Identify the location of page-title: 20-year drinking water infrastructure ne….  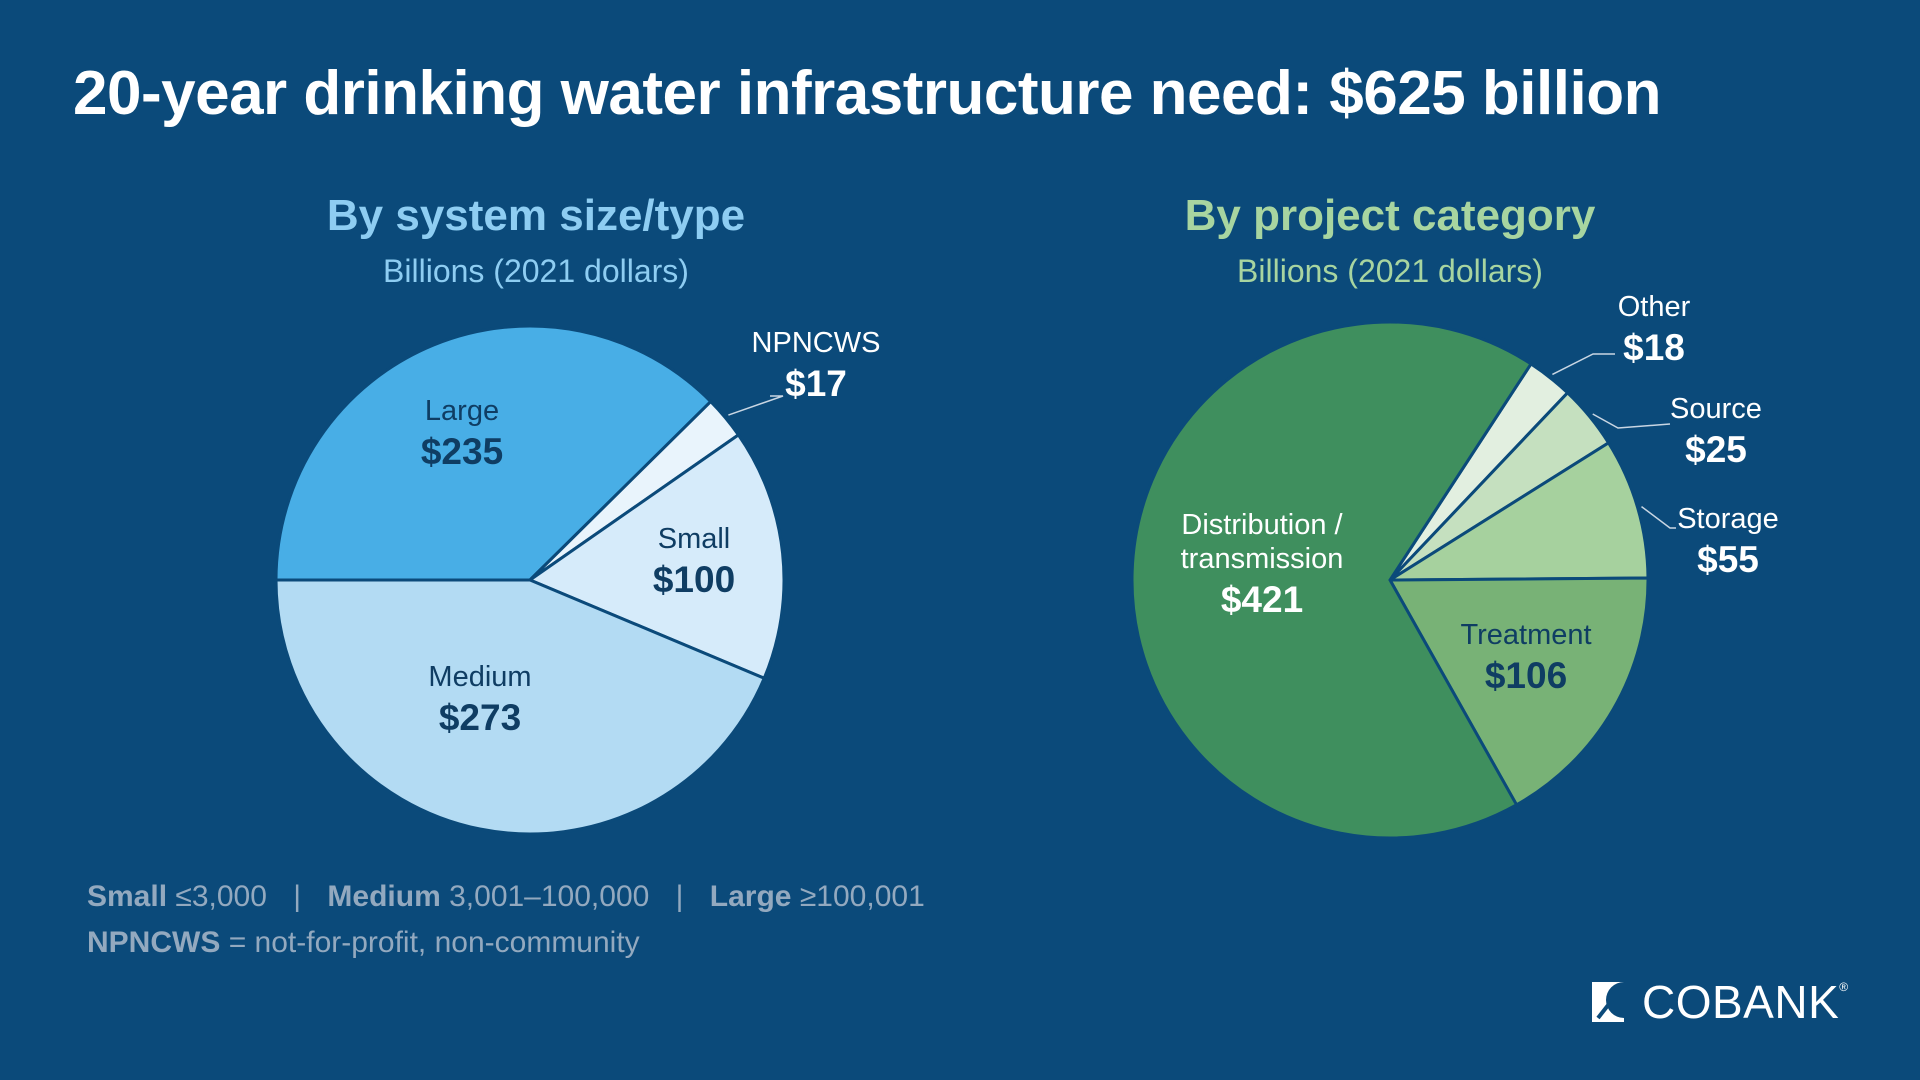
(867, 93).